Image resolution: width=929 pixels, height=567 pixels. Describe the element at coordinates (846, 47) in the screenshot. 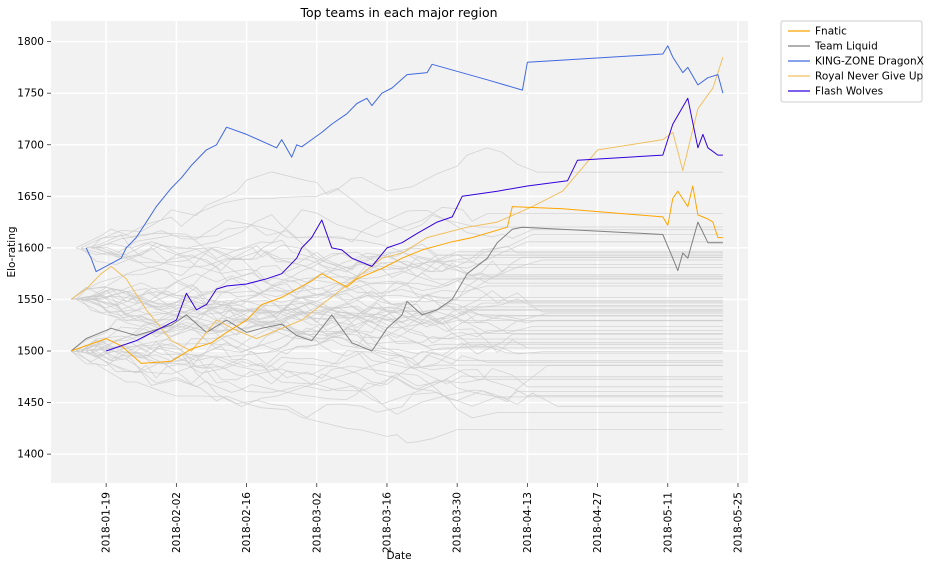

I see `legend-label-team-liquid: Team Liquid` at that location.